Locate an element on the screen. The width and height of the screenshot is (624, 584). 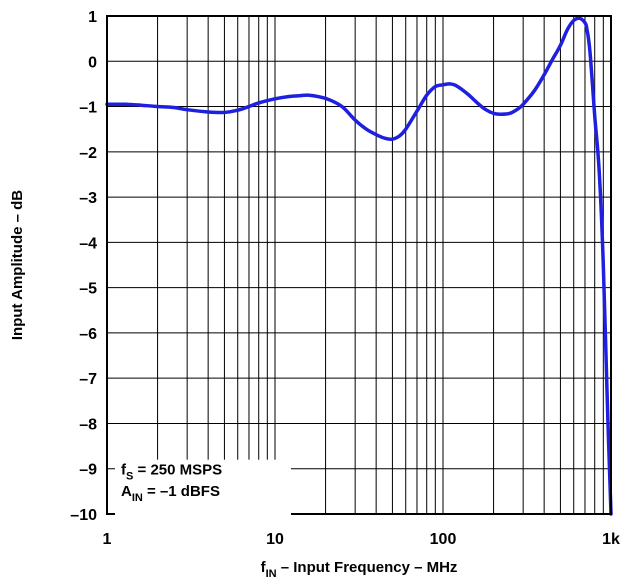
y-tick-label: 1 is located at coordinates (92, 17).